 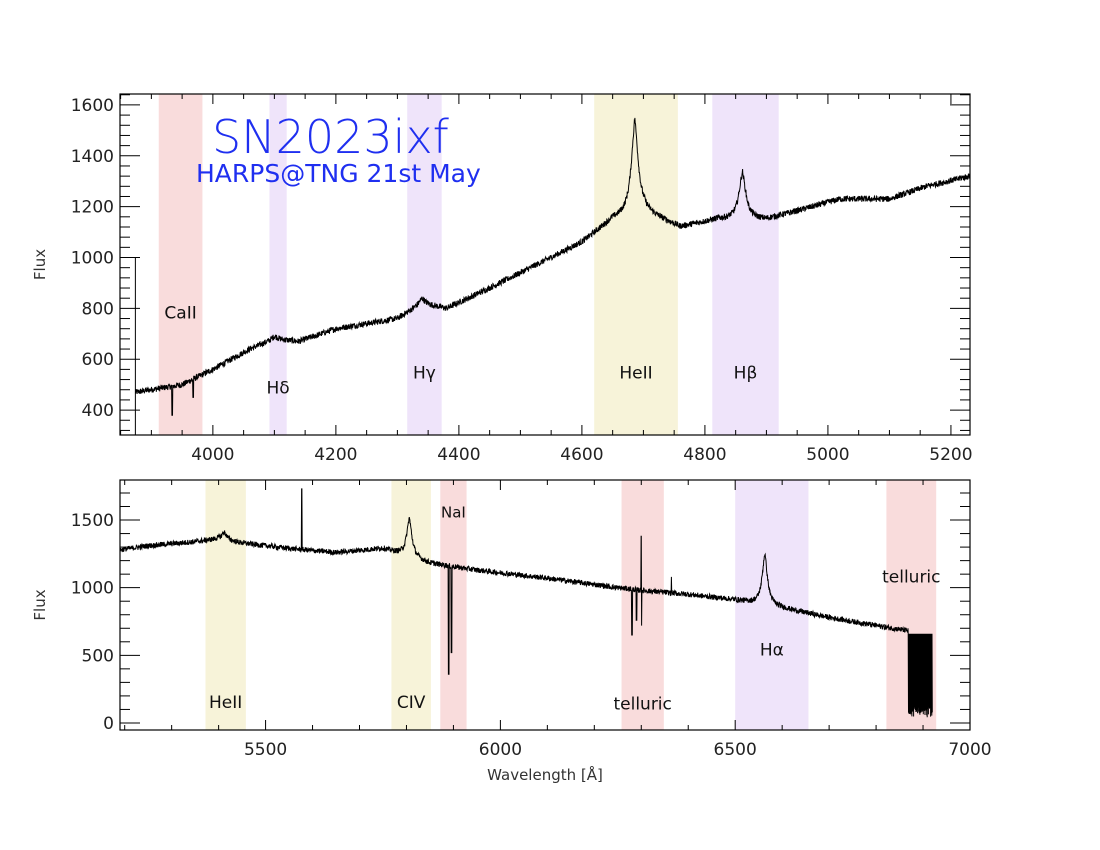 I want to click on region-label-4: Hβ, so click(x=746, y=373).